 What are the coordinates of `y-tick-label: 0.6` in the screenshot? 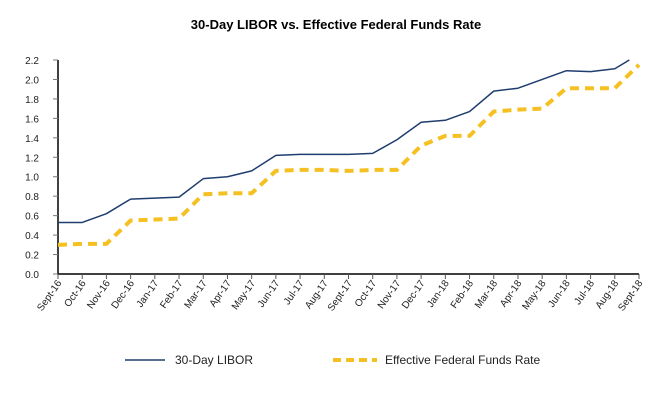 It's located at (32, 217).